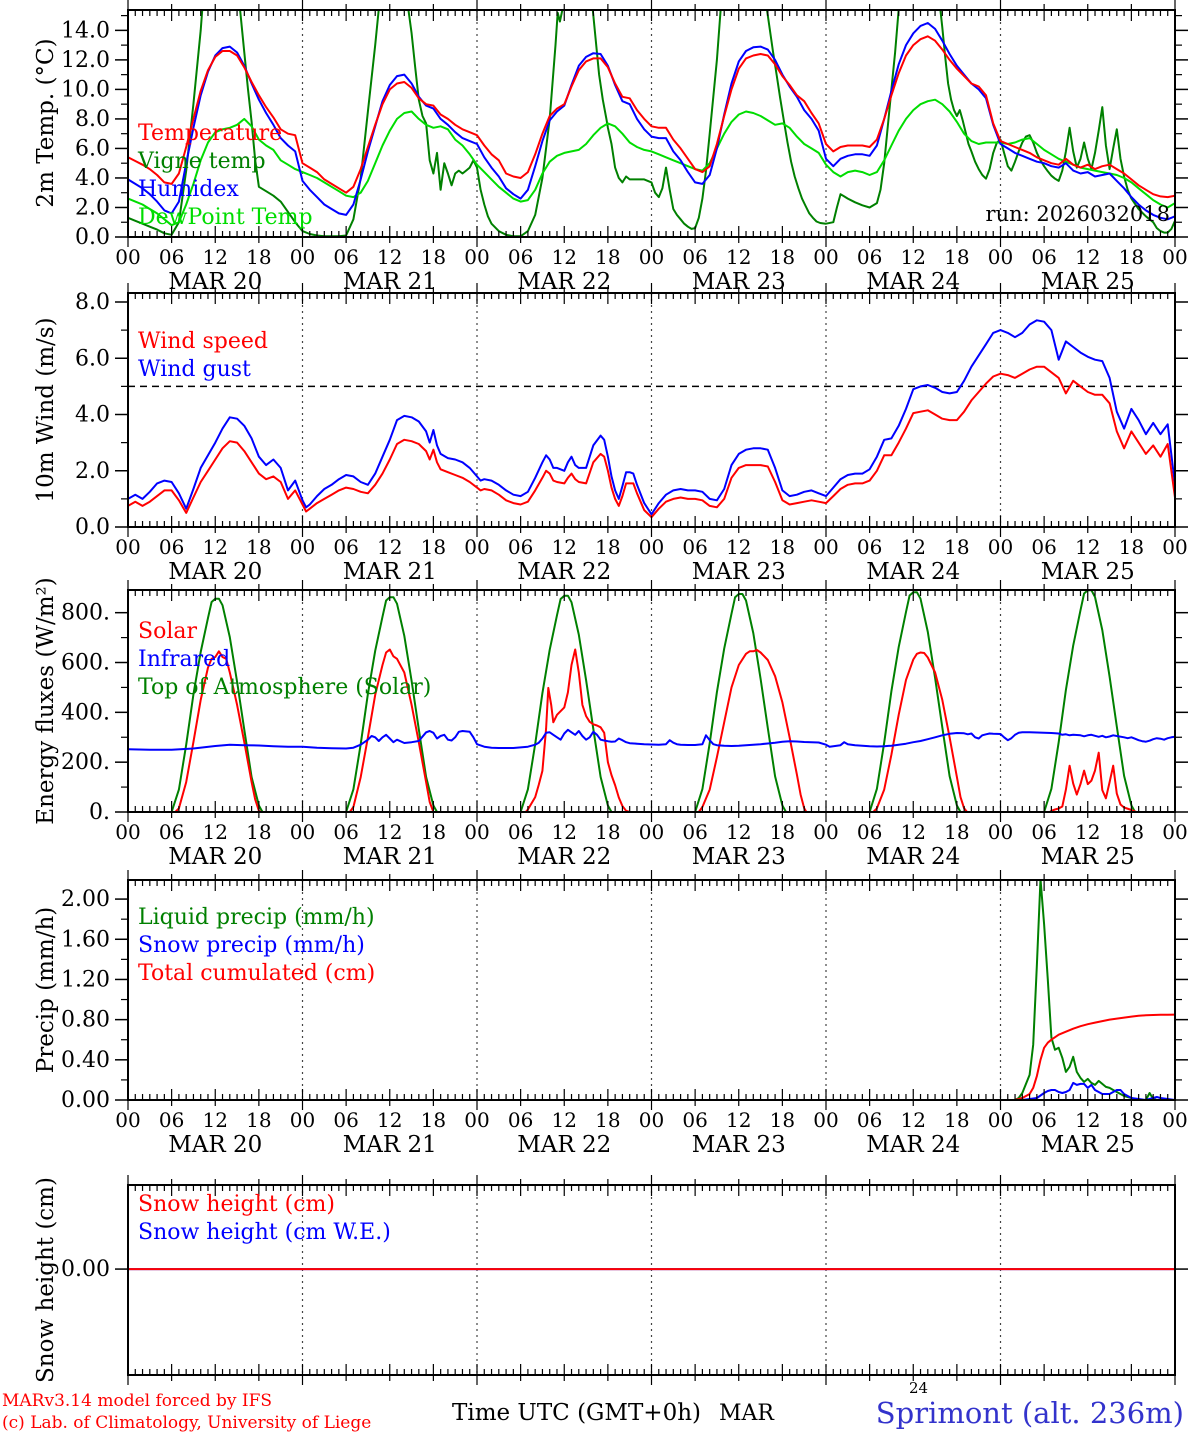 The width and height of the screenshot is (1194, 1440). I want to click on series-humidex, so click(651, 121).